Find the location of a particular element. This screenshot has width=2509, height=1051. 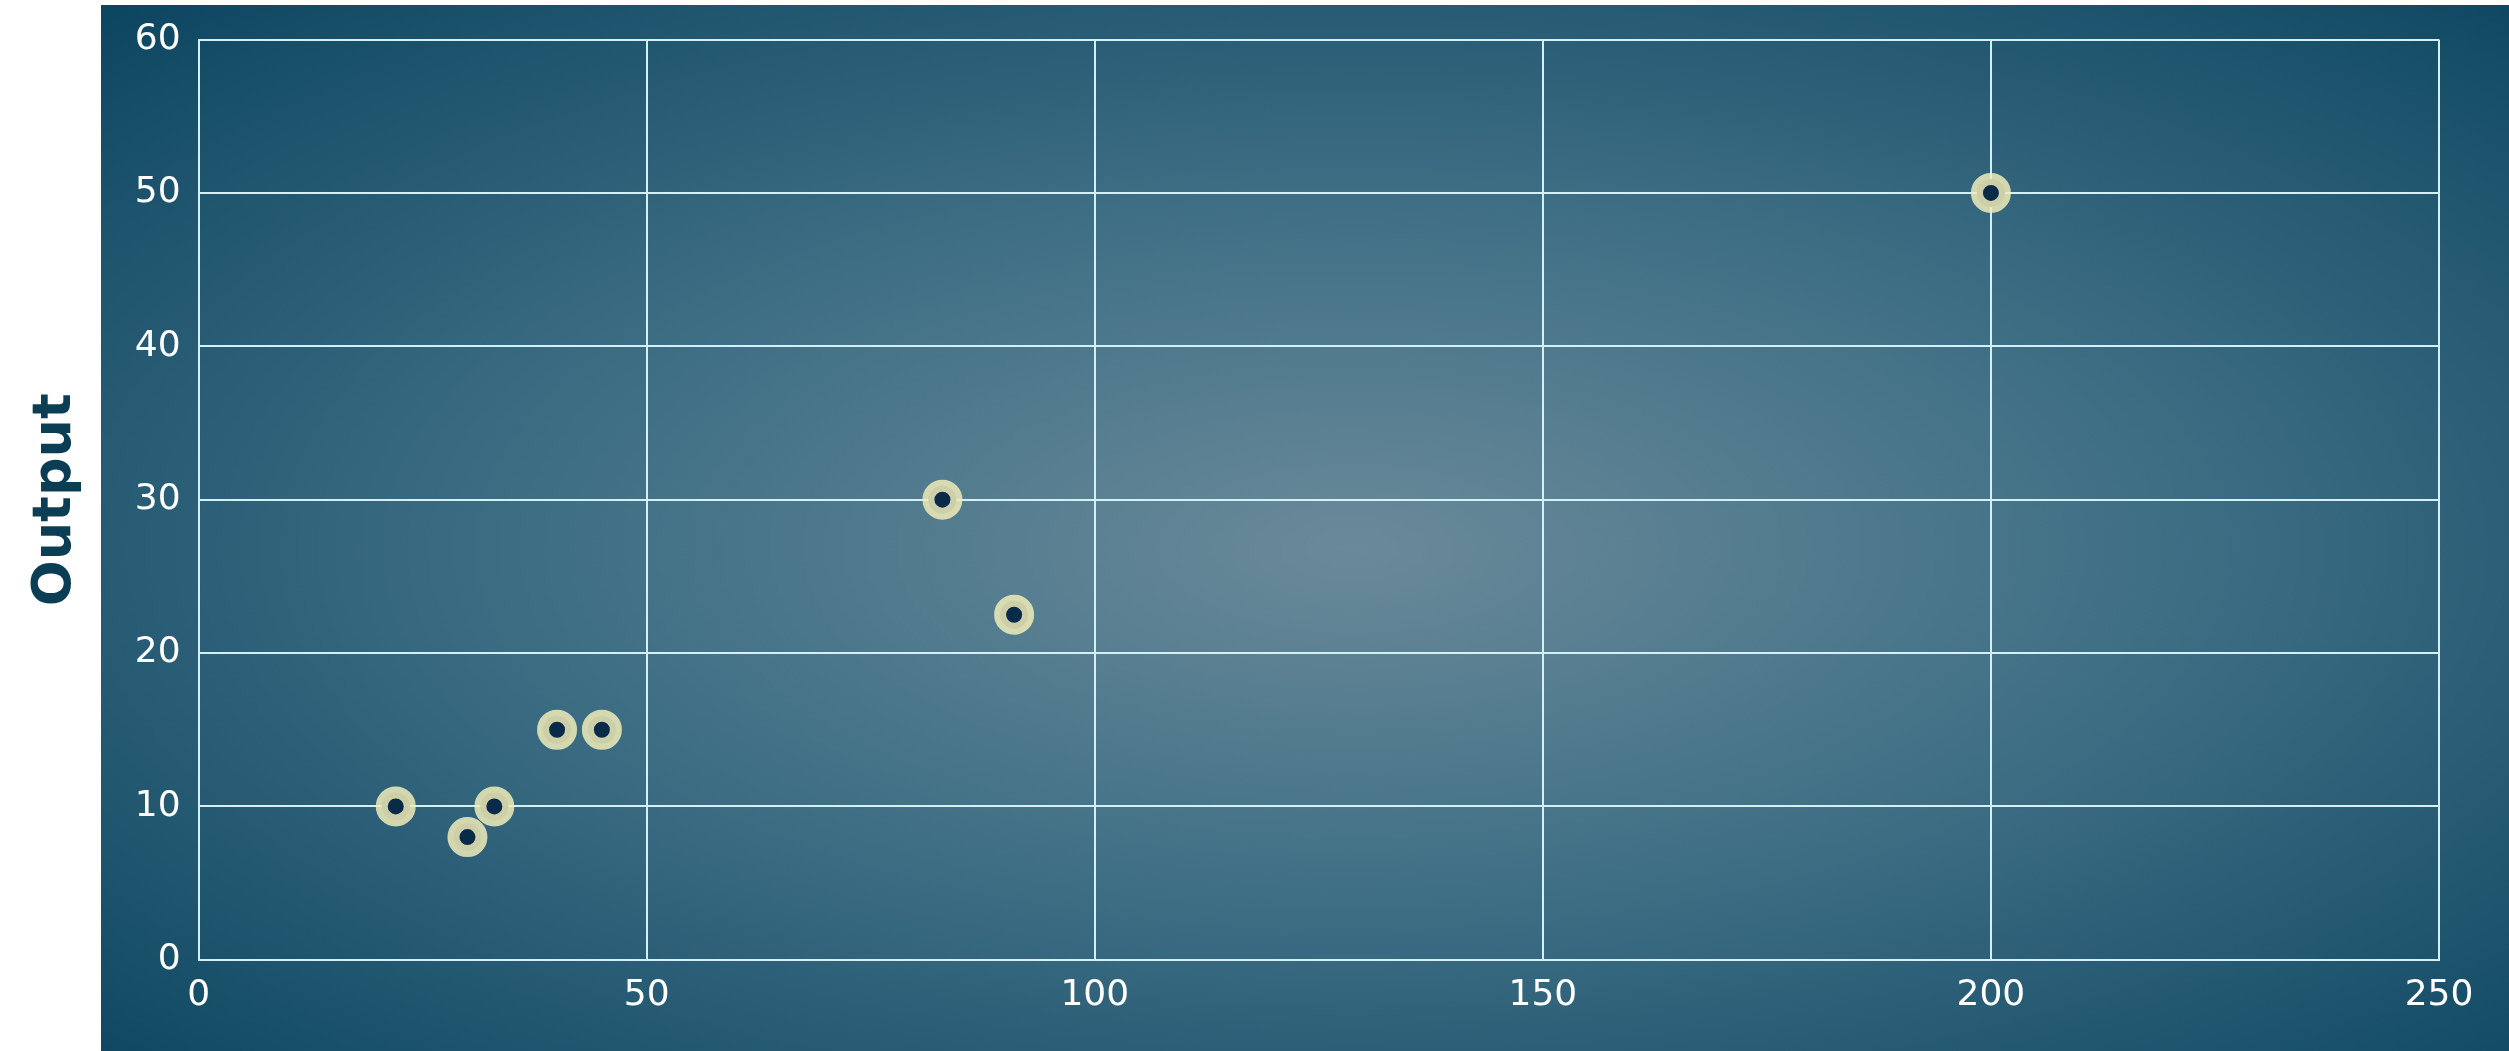

x-tick-label: 150 is located at coordinates (1543, 992).